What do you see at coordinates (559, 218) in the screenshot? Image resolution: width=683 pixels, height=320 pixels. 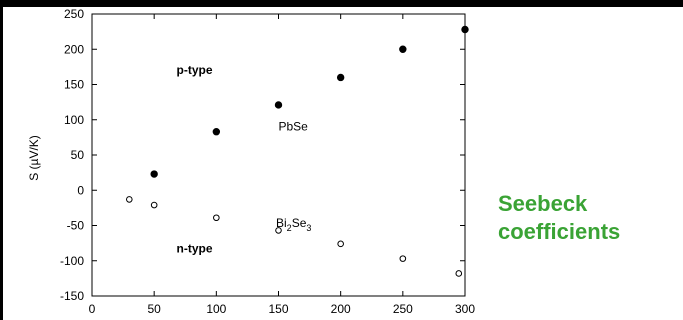 I see `seebeck-coefficients-title: Seebeck coefficients` at bounding box center [559, 218].